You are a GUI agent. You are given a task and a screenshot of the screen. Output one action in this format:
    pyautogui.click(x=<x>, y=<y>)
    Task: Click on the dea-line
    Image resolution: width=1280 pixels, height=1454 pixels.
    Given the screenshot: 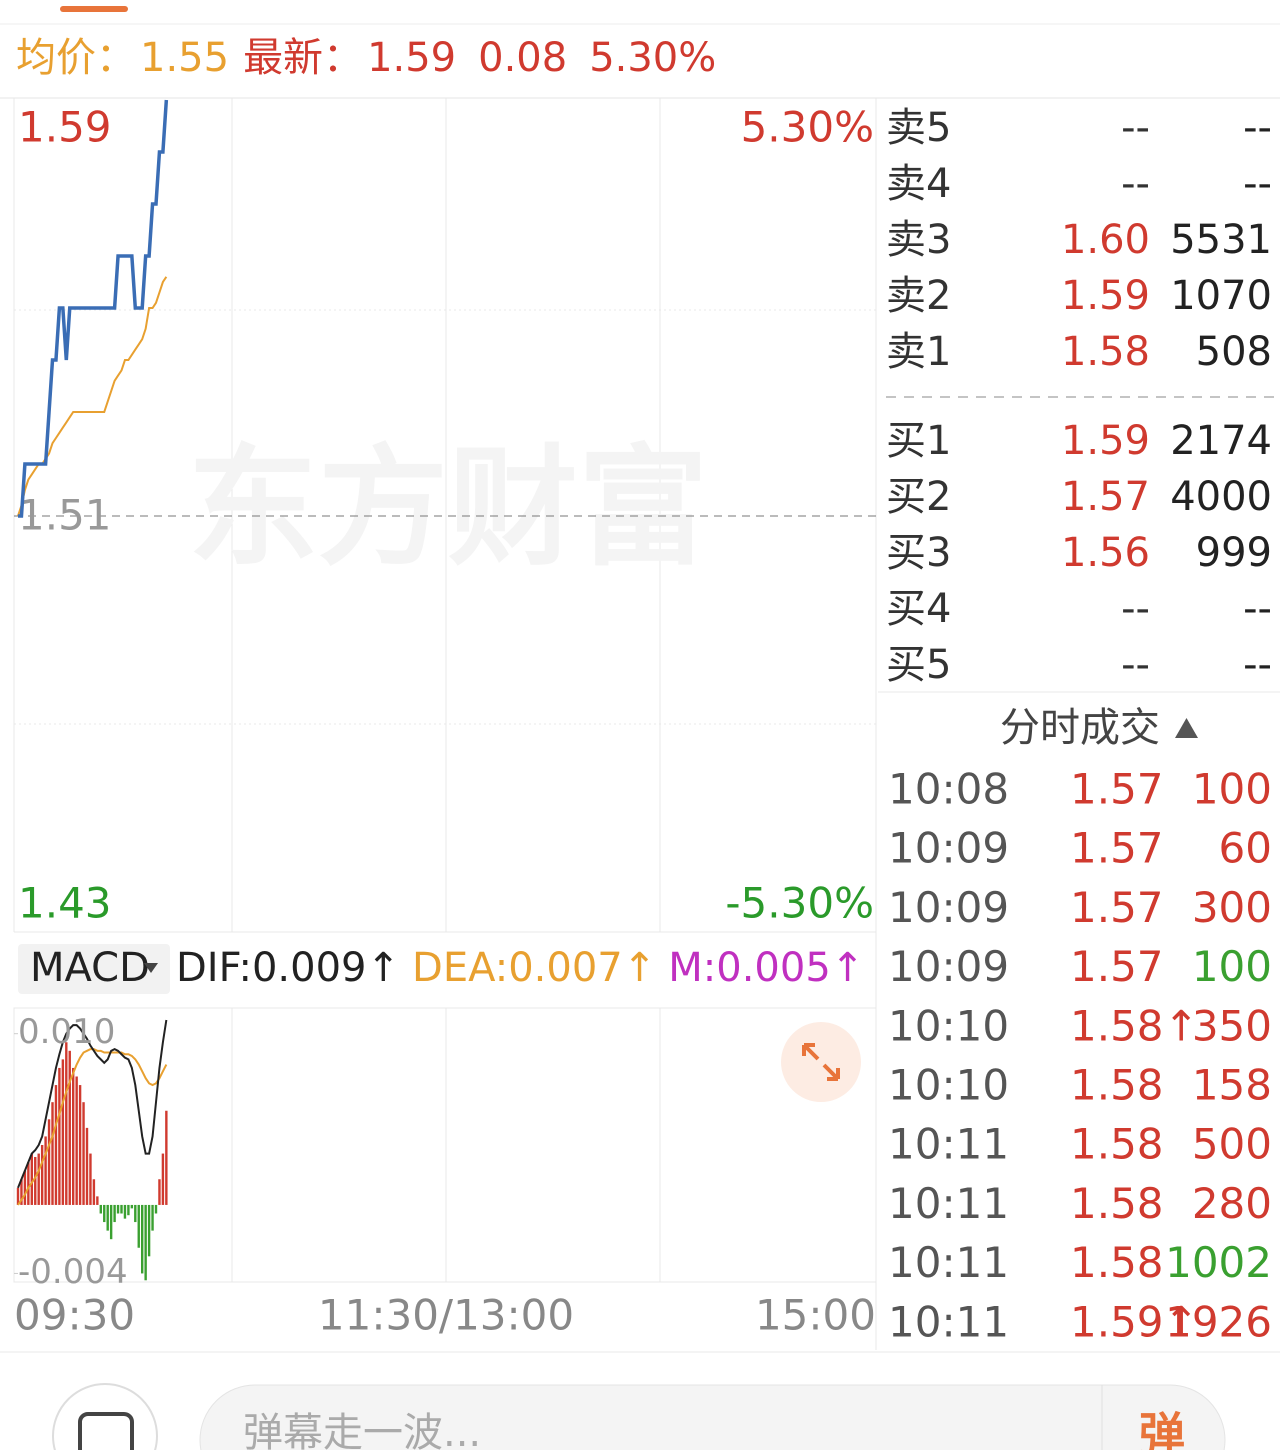 What is the action you would take?
    pyautogui.click(x=92, y=1127)
    